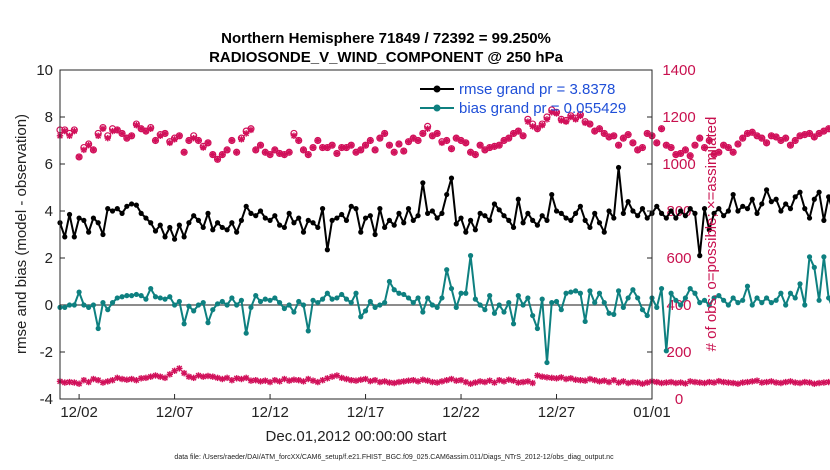 The width and height of the screenshot is (830, 470). Describe the element at coordinates (542, 108) in the screenshot. I see `legend-bias-label: bias grand pr = 0.055429` at that location.